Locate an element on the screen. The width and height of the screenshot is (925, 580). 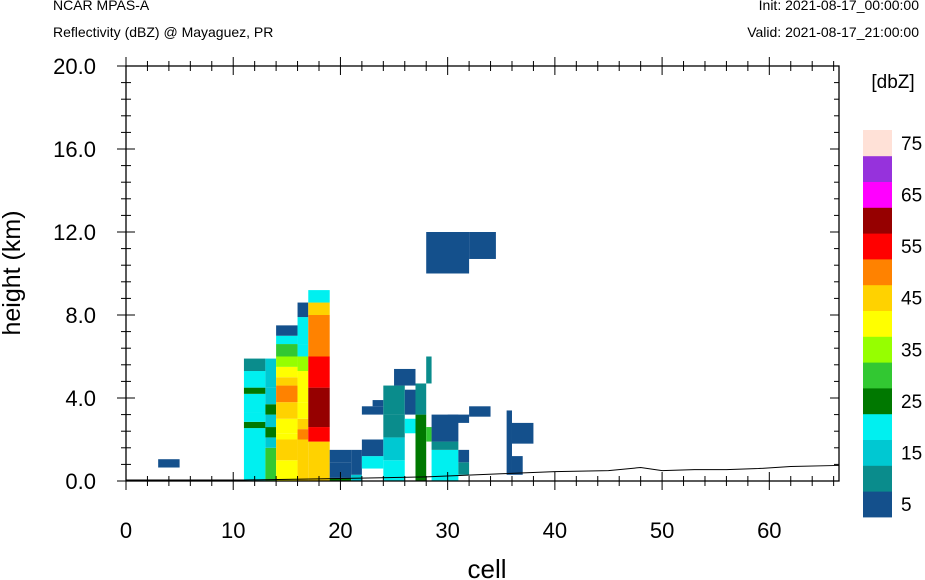
colorbar-label: 45 is located at coordinates (911, 299).